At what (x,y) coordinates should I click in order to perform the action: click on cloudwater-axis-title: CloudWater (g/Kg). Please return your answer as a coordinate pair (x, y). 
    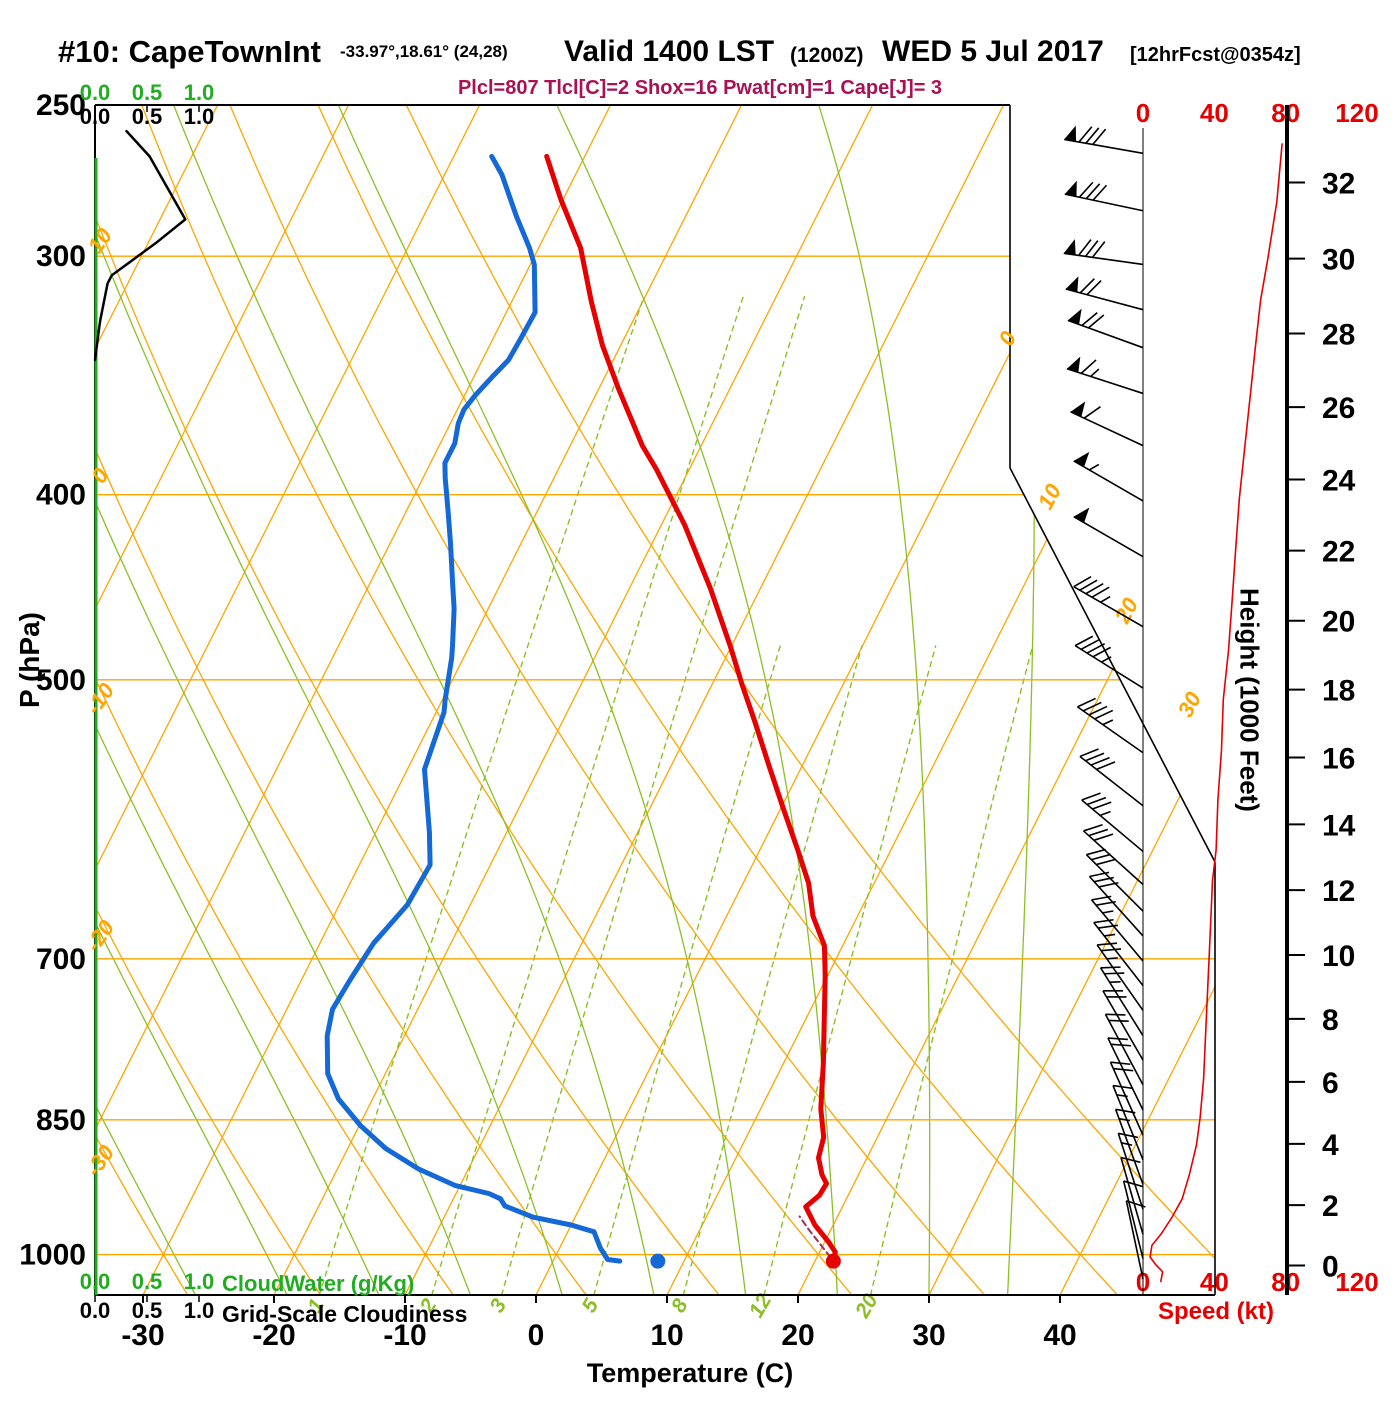
    Looking at the image, I should click on (318, 1284).